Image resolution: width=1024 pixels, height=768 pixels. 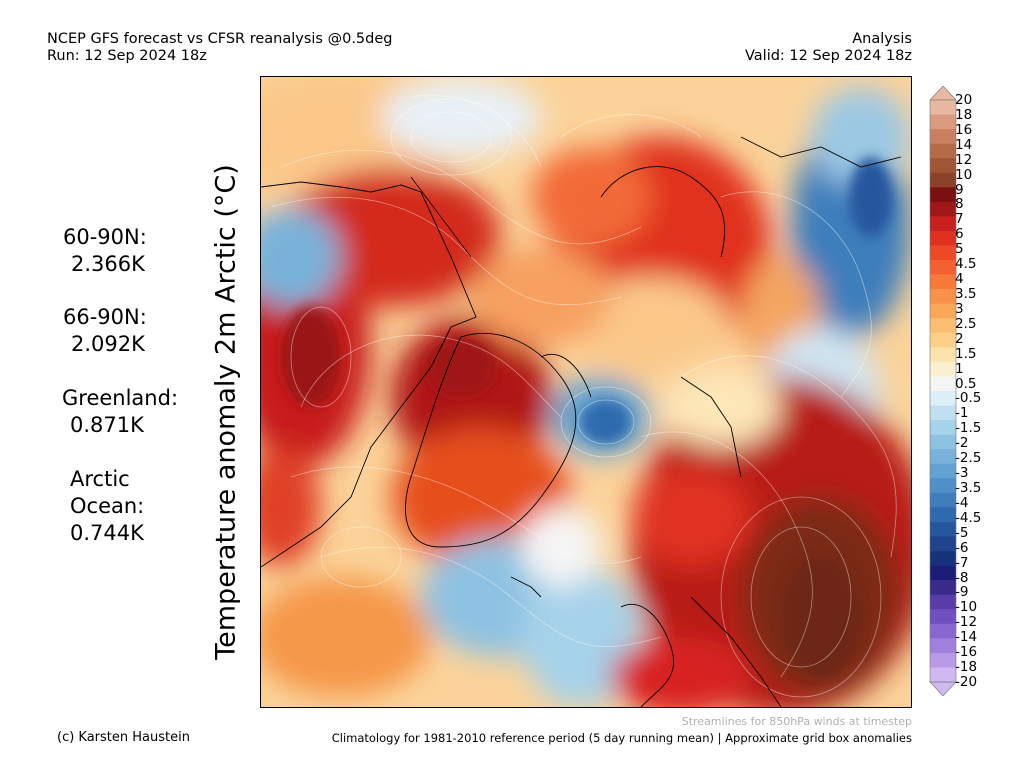 What do you see at coordinates (964, 129) in the screenshot?
I see `colorbar-tick-label: 16` at bounding box center [964, 129].